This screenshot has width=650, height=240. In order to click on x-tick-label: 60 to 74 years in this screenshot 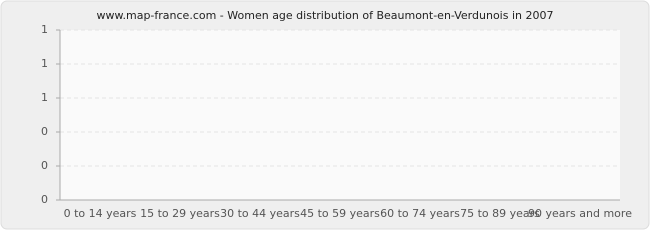, I will do `click(420, 213)`.